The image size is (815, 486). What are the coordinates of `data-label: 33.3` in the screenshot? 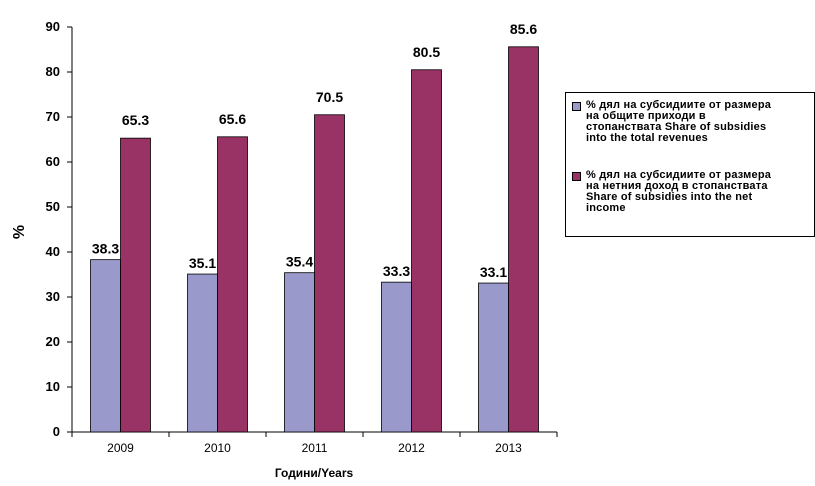 It's located at (396, 271).